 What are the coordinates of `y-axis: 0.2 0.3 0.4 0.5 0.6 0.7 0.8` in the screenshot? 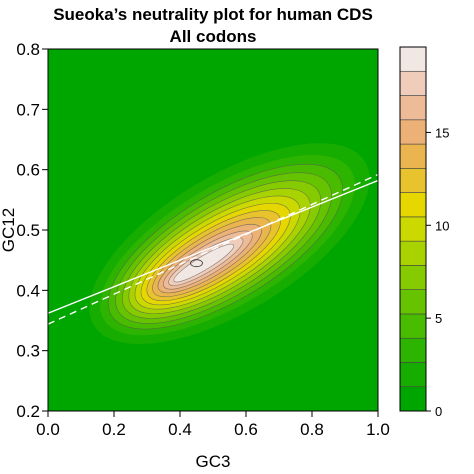 It's located at (32, 230).